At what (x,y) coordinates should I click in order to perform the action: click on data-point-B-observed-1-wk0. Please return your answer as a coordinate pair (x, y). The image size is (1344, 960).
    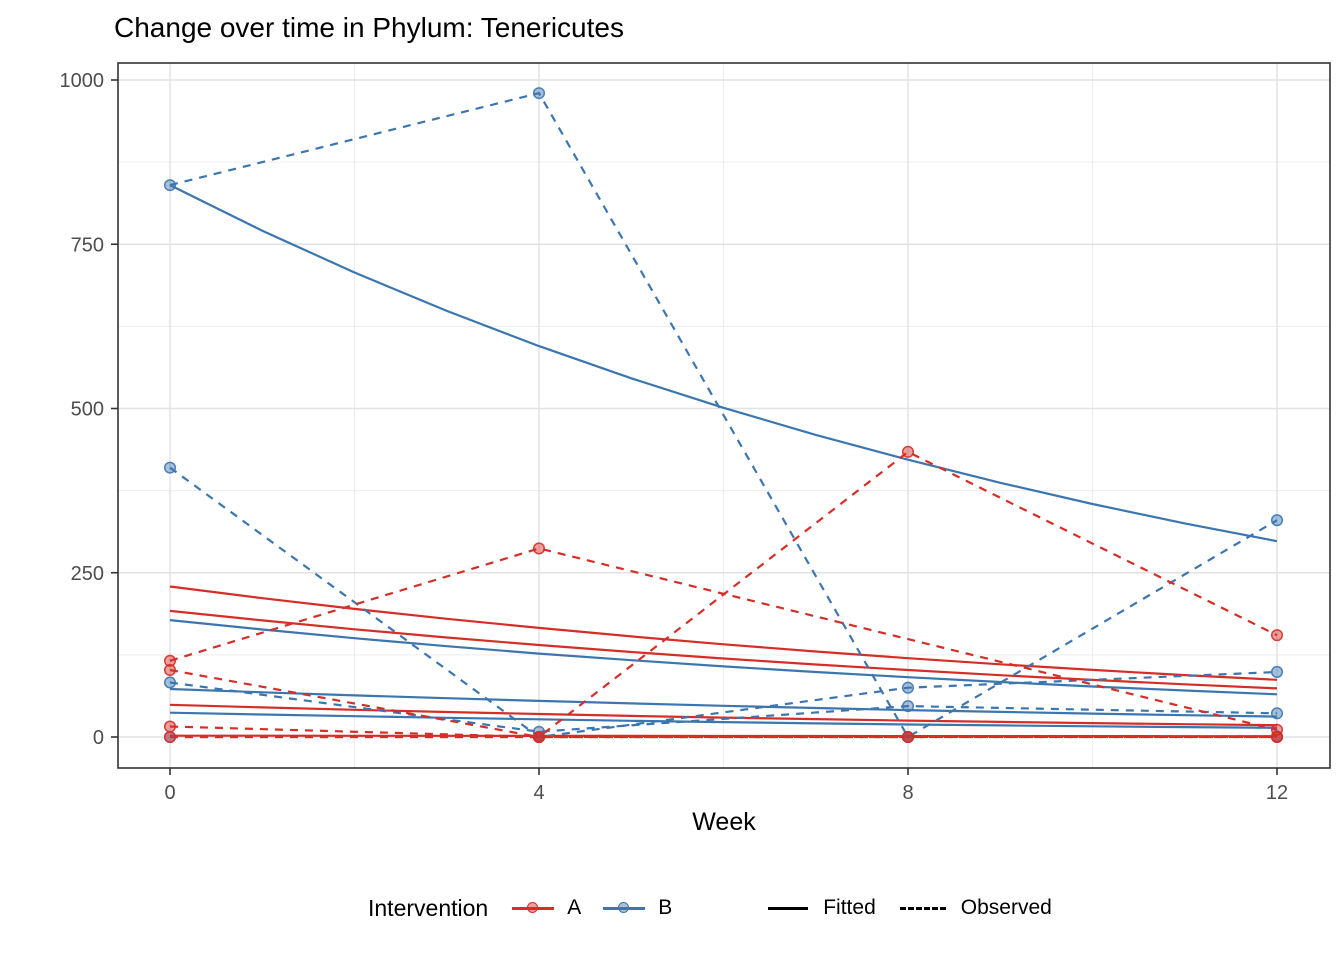
    Looking at the image, I should click on (170, 185).